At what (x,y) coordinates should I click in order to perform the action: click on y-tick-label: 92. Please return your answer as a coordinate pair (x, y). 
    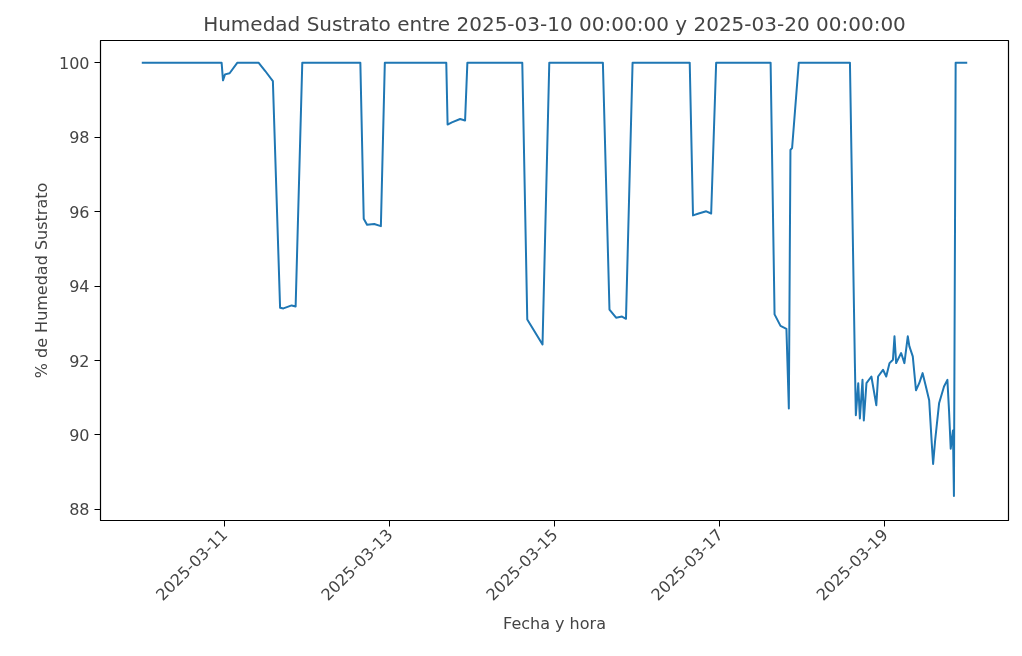
    Looking at the image, I should click on (79, 361).